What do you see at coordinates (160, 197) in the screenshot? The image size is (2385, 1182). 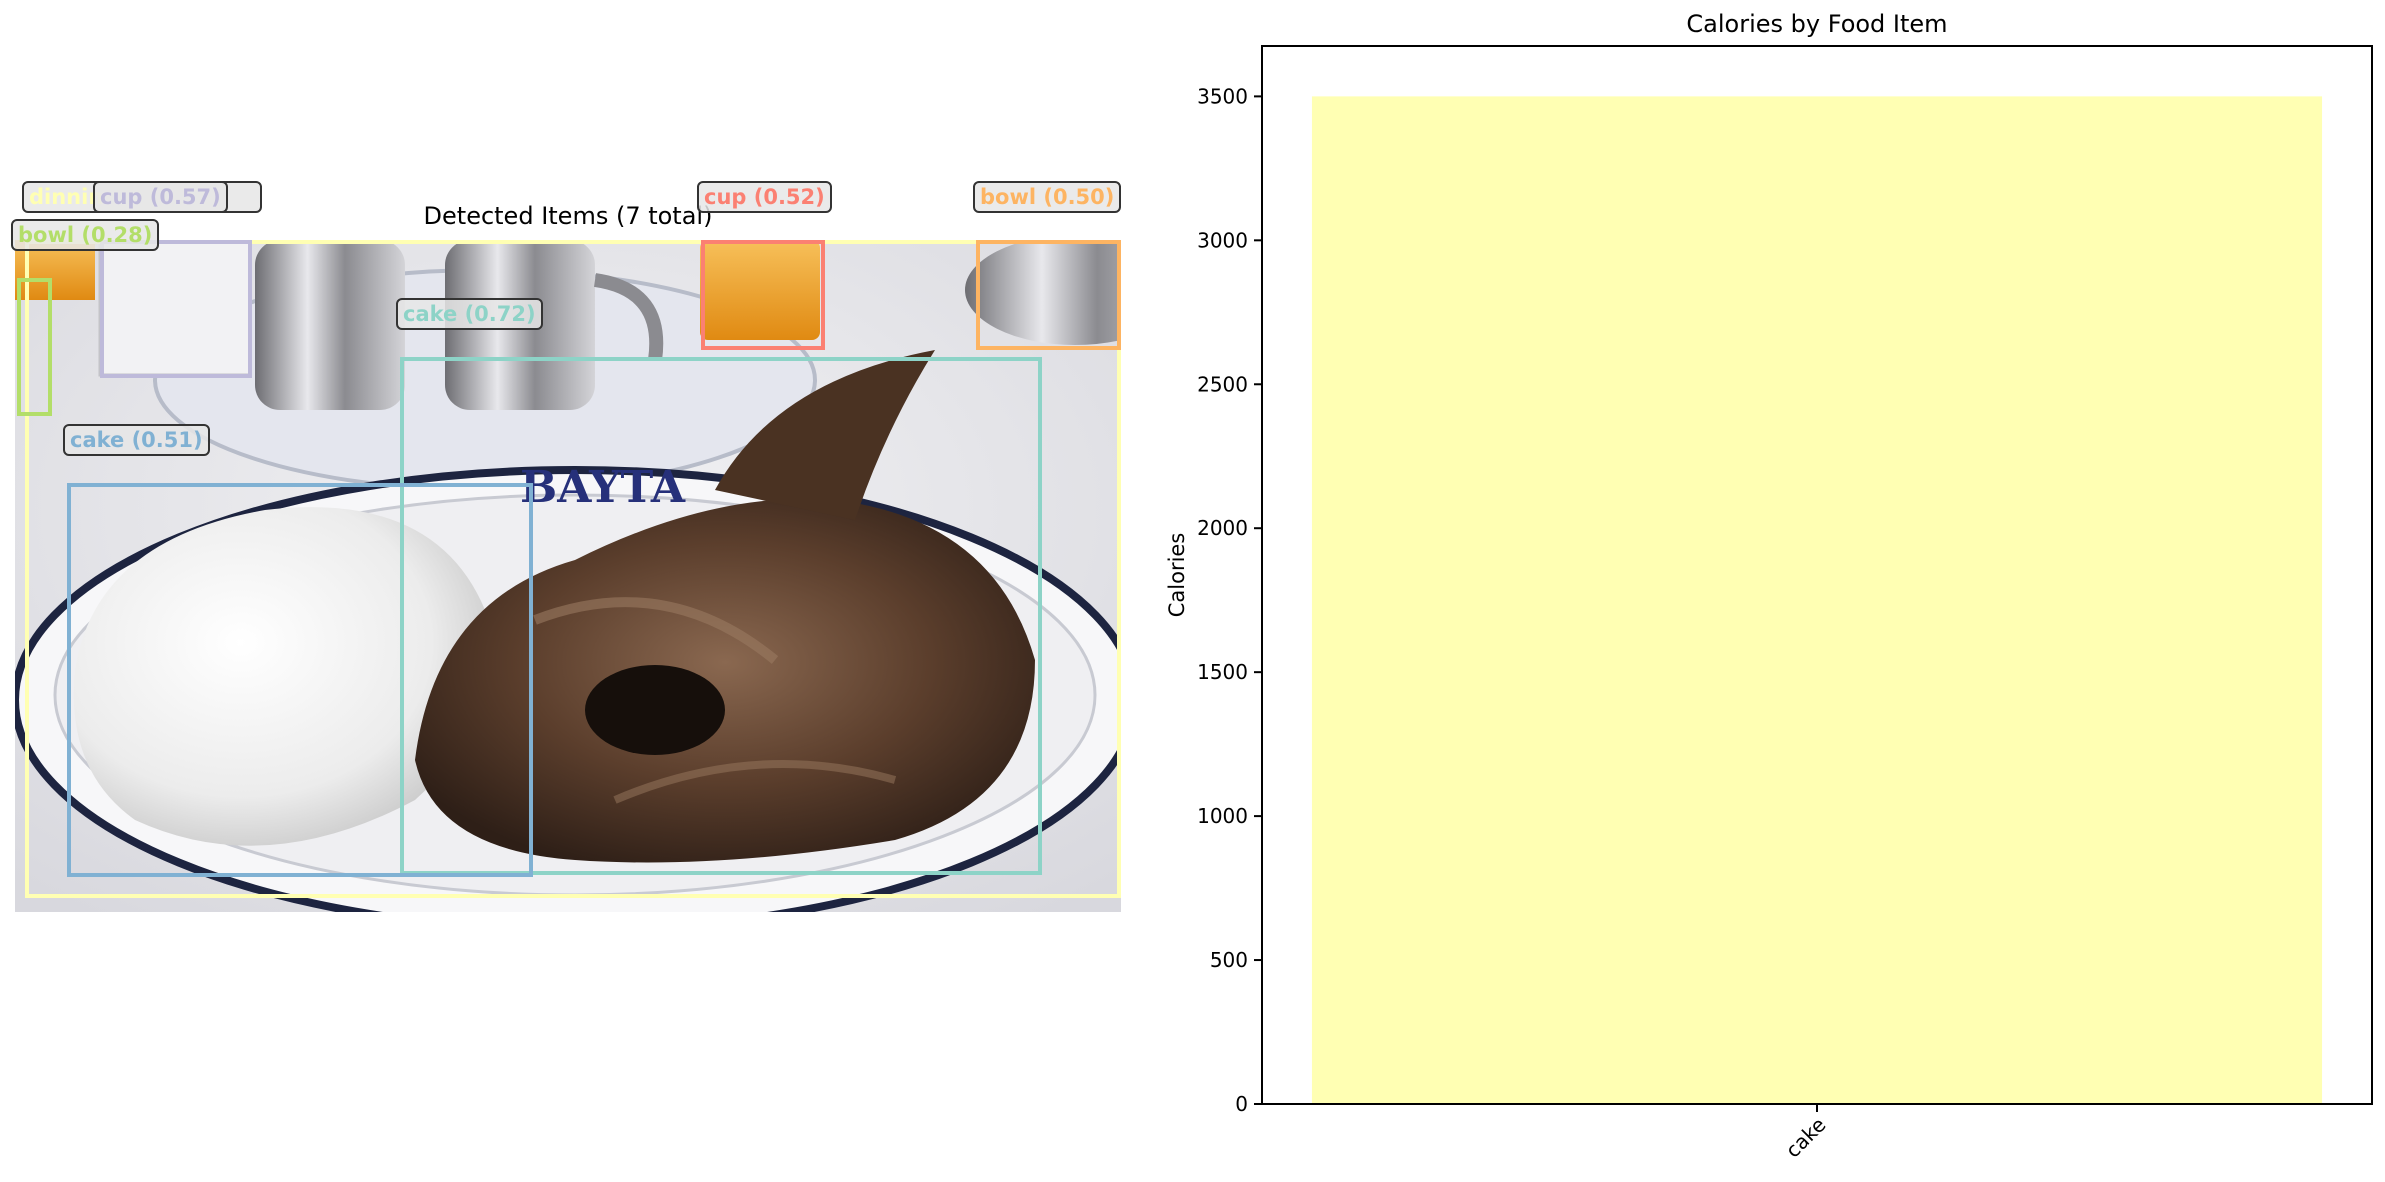 I see `detection-label-cup-57: cup (0.57)` at bounding box center [160, 197].